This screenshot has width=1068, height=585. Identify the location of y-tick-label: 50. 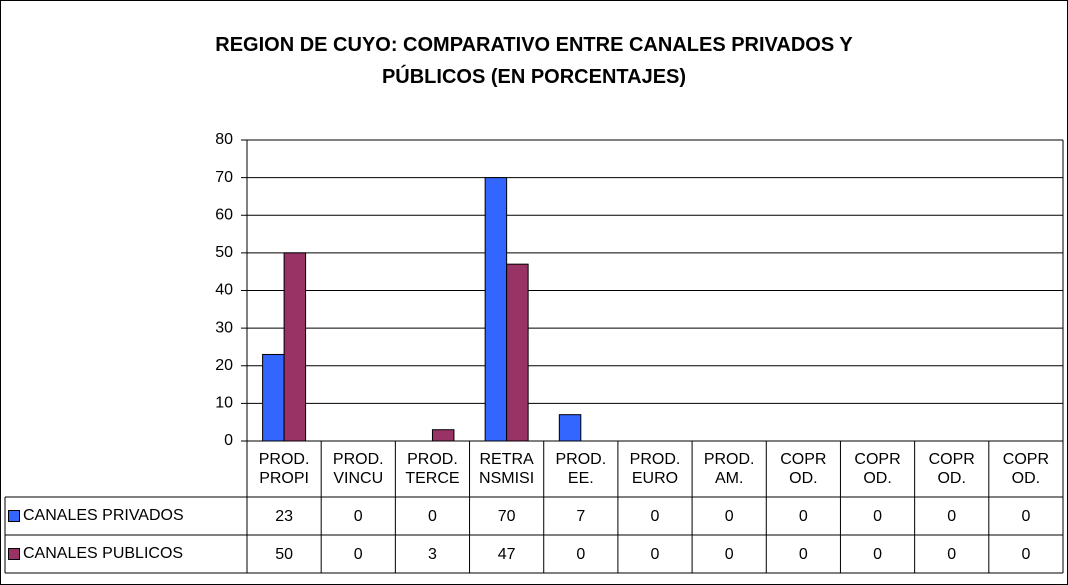
(224, 252).